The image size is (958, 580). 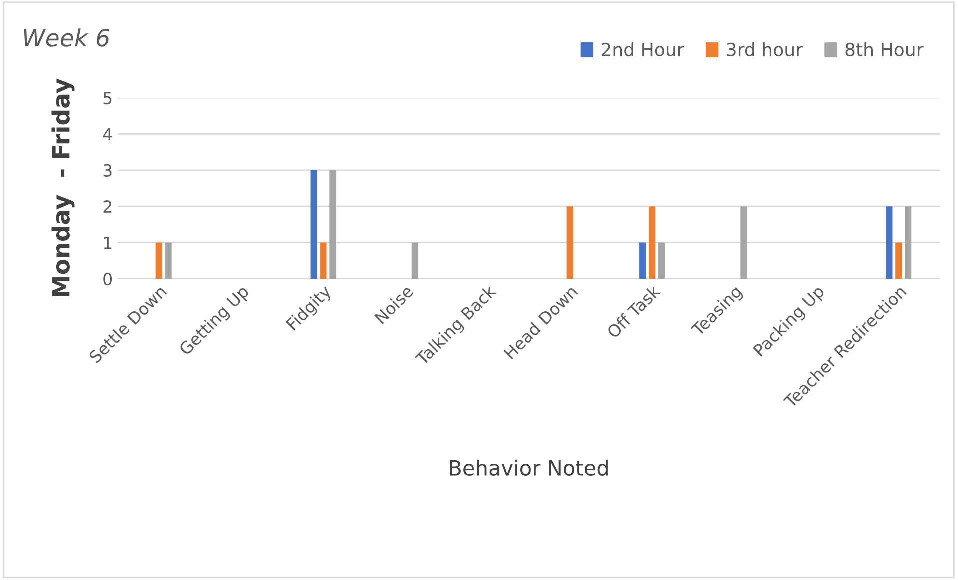 I want to click on legend-label: 8th Hour, so click(x=885, y=49).